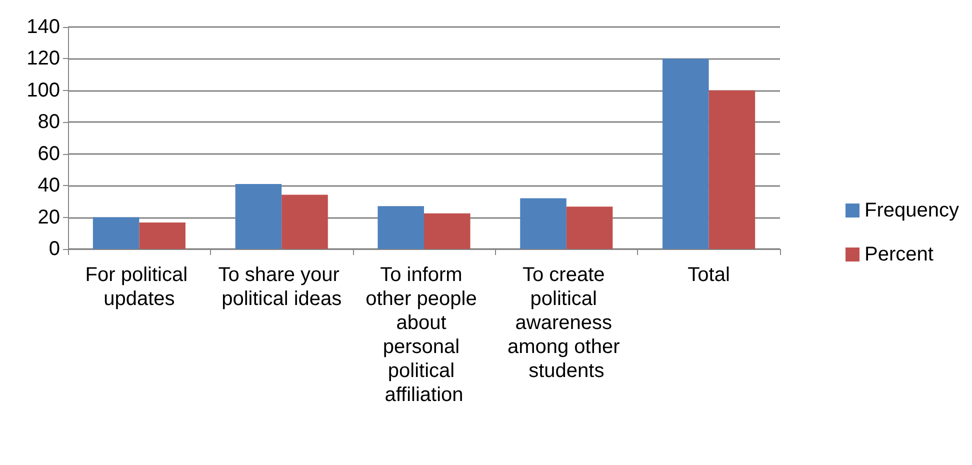  I want to click on y-tick-label: 100, so click(43, 90).